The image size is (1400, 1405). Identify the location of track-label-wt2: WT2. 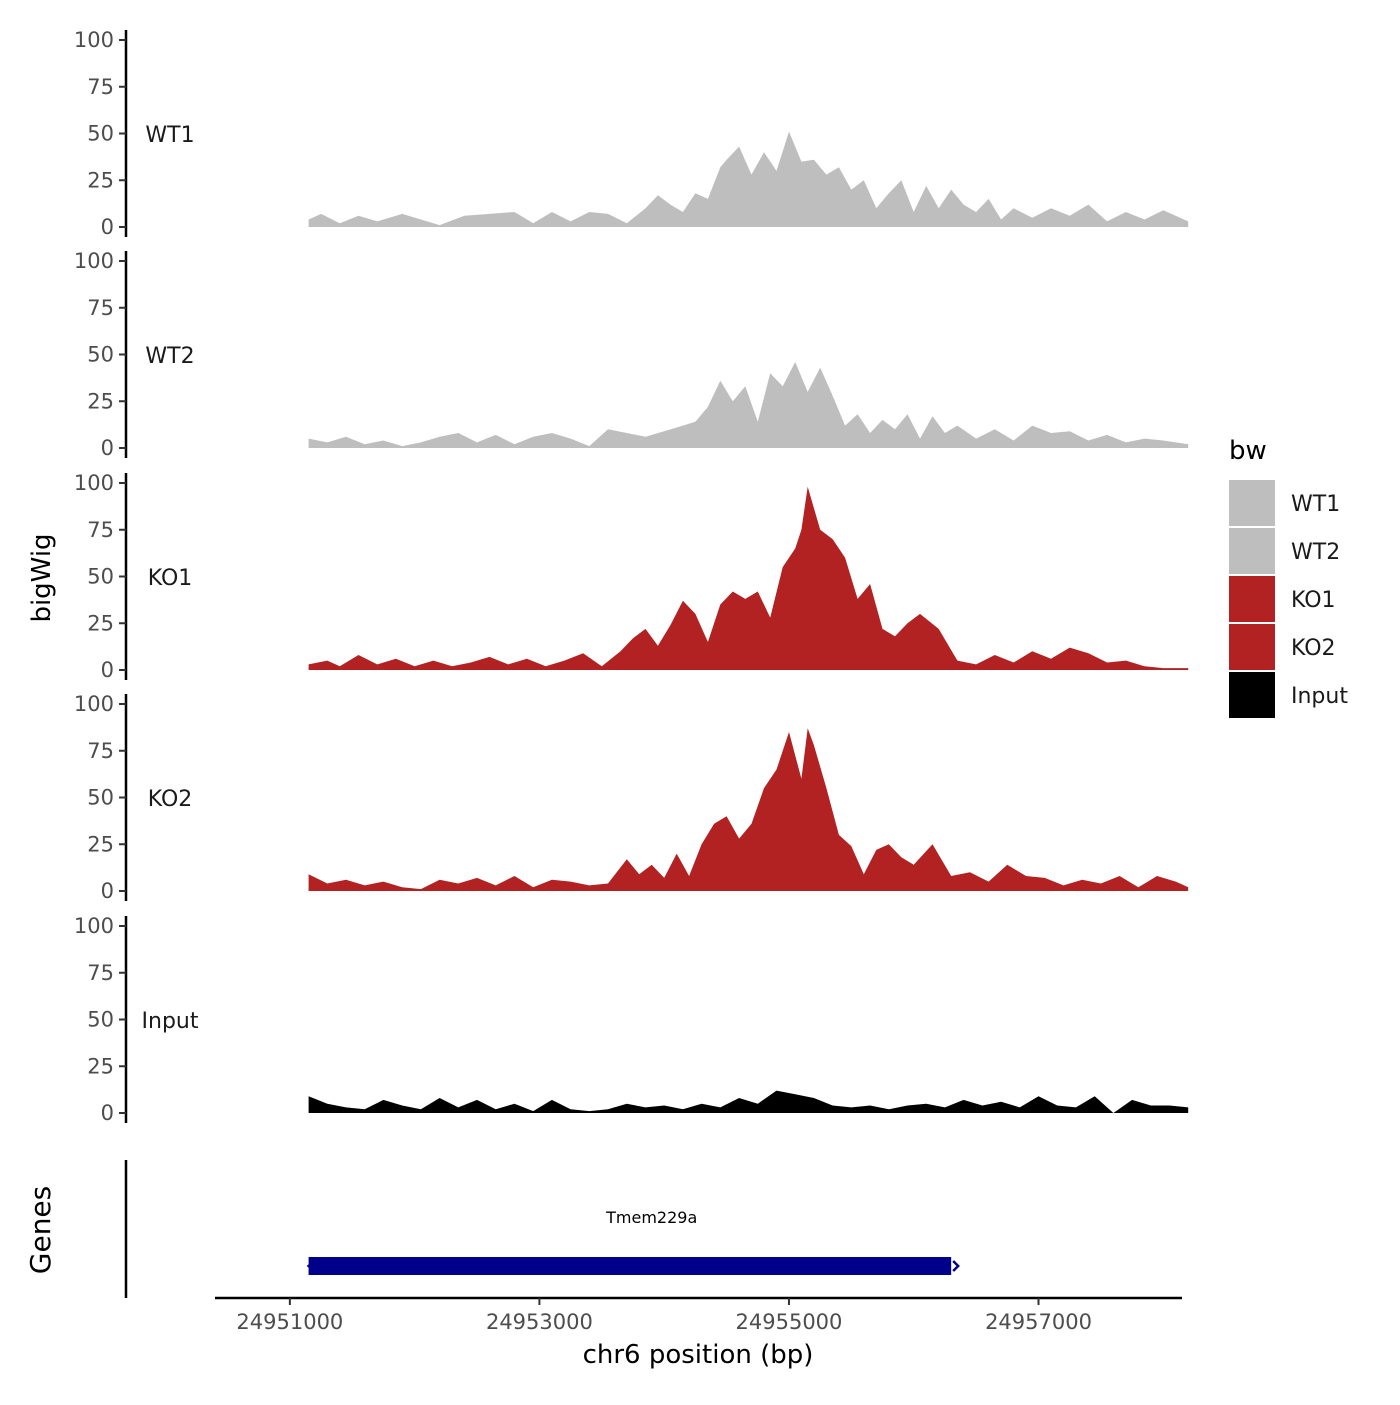
(169, 356).